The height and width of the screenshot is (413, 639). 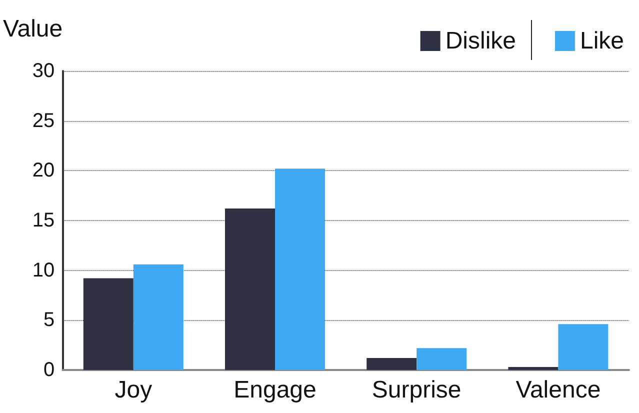 What do you see at coordinates (43, 71) in the screenshot?
I see `y-tick-label: 30` at bounding box center [43, 71].